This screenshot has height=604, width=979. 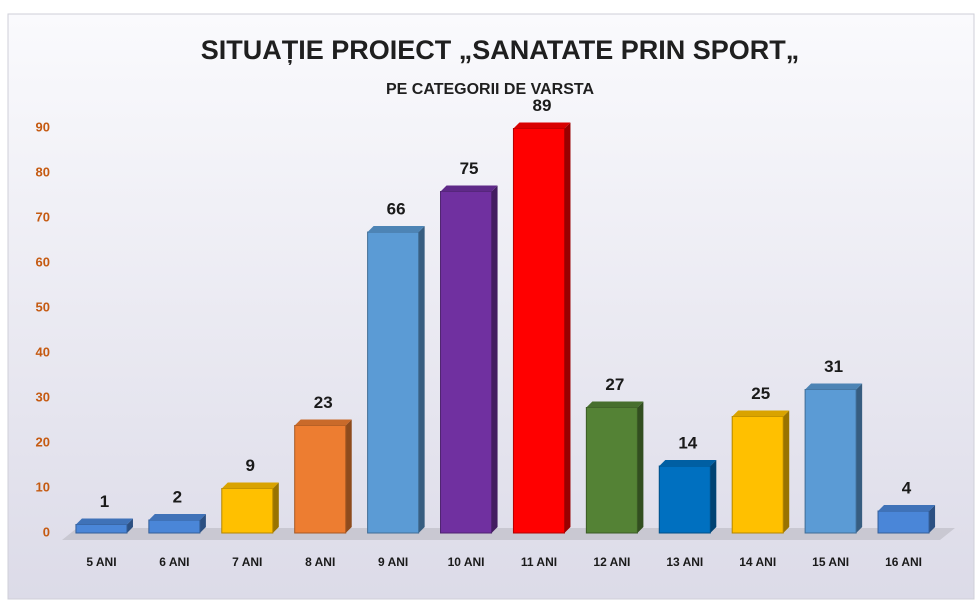 What do you see at coordinates (469, 168) in the screenshot?
I see `data-label: 75` at bounding box center [469, 168].